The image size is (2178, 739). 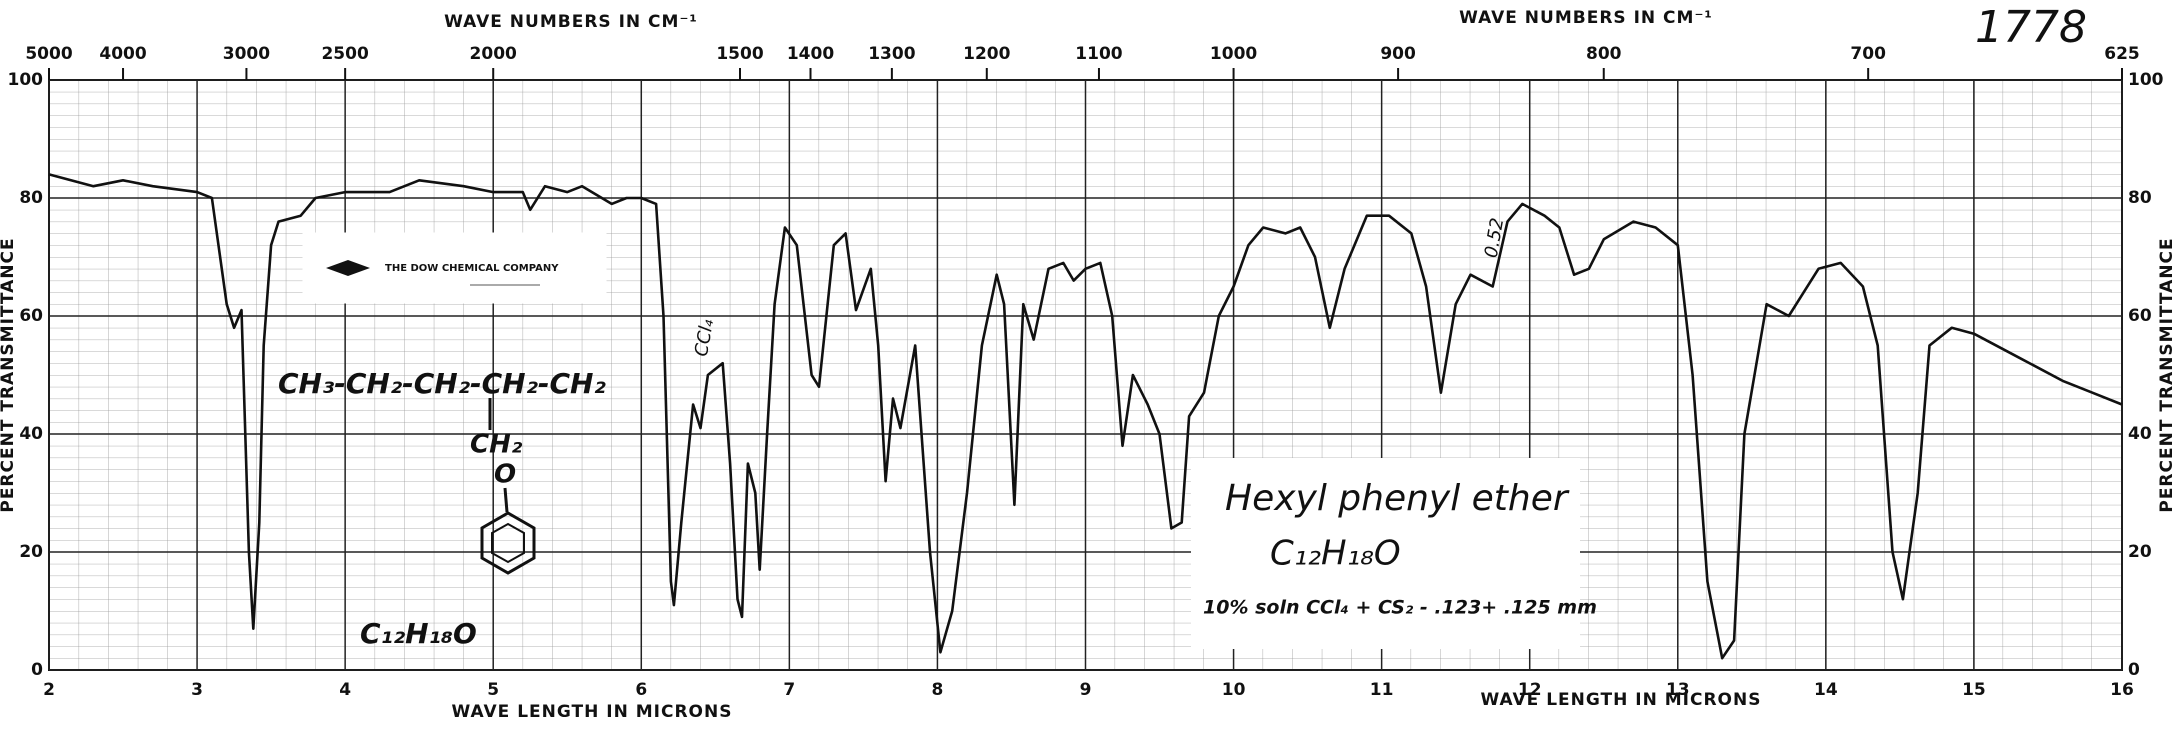 I want to click on x-tick-label: 9, so click(x=1086, y=690).